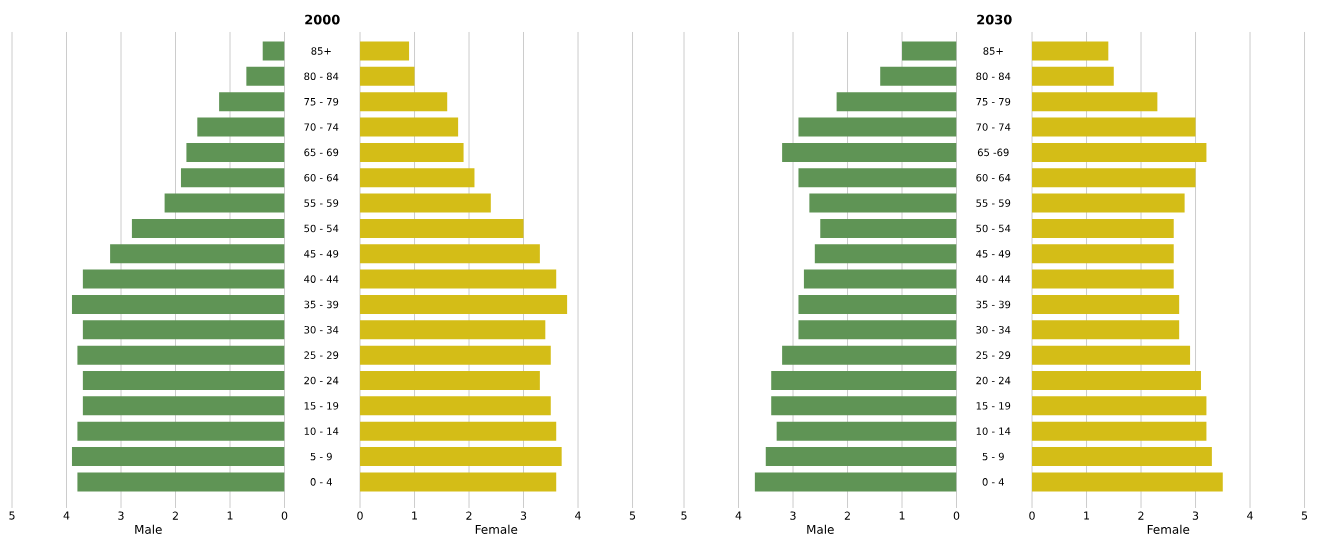 This screenshot has width=1317, height=559. What do you see at coordinates (993, 177) in the screenshot?
I see `y-tick-label: 60 - 64` at bounding box center [993, 177].